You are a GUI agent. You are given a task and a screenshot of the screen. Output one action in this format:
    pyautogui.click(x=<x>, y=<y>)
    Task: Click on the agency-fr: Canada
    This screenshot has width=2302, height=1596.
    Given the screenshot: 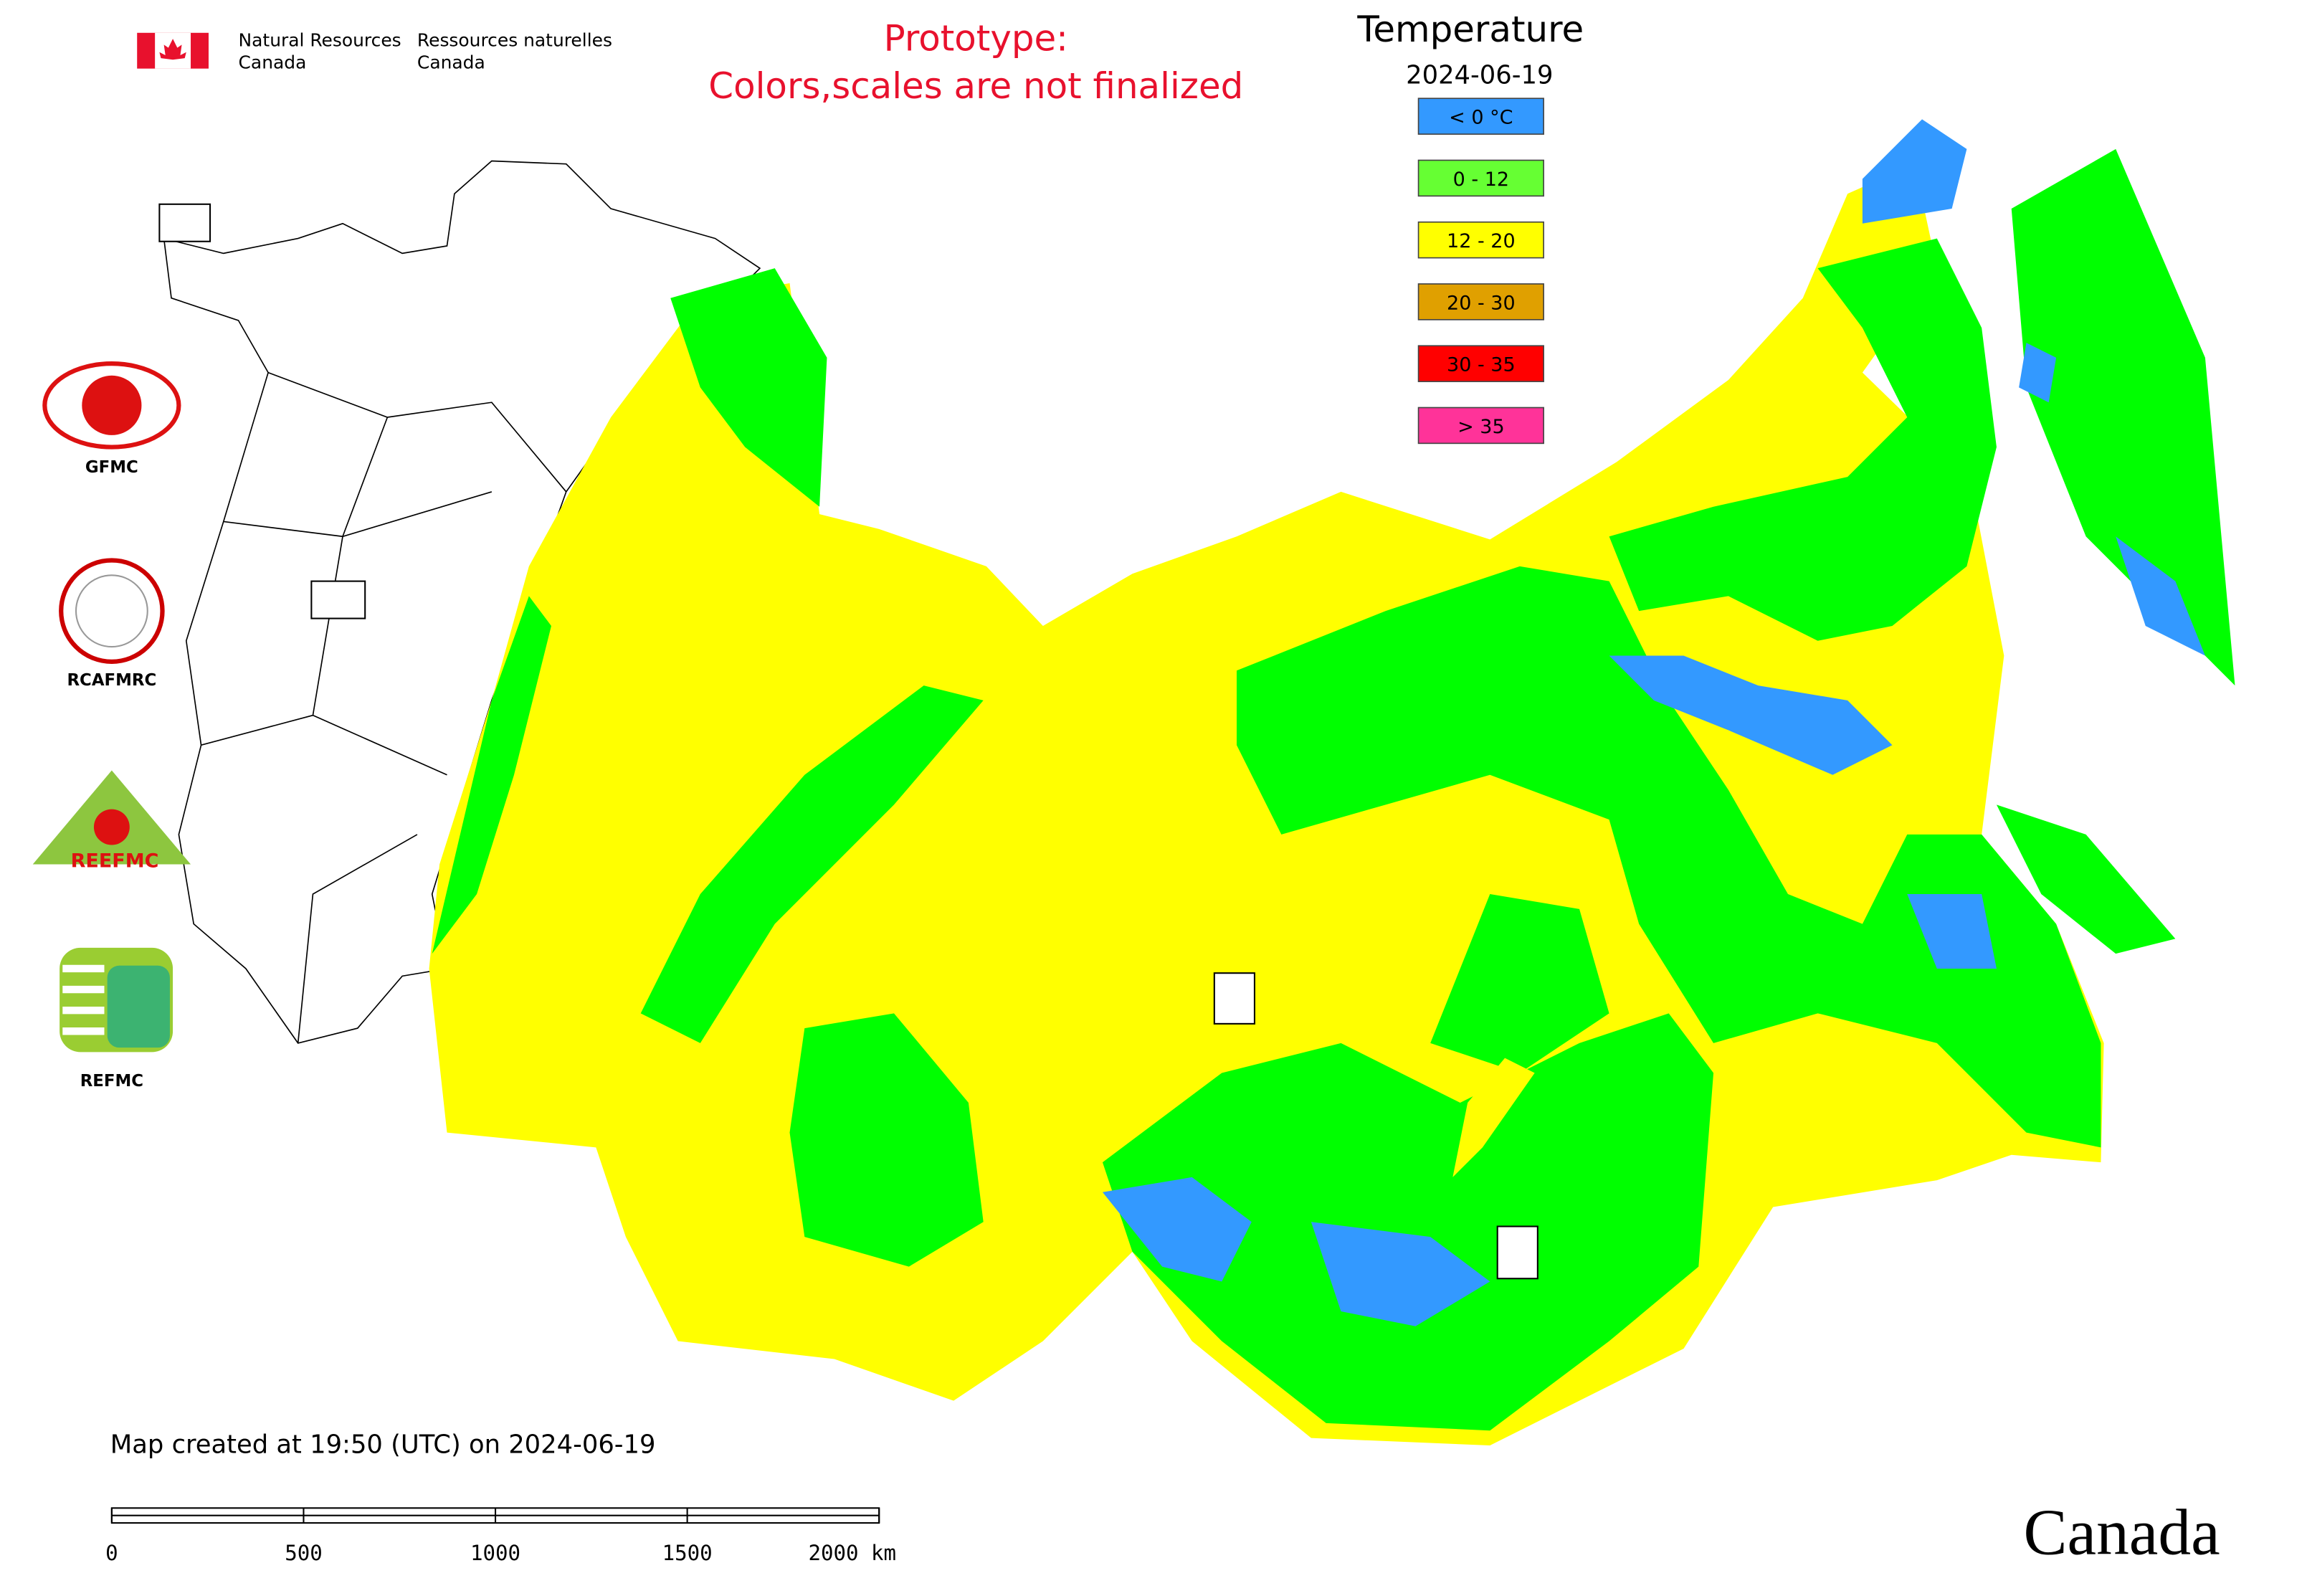 What is the action you would take?
    pyautogui.click(x=451, y=62)
    